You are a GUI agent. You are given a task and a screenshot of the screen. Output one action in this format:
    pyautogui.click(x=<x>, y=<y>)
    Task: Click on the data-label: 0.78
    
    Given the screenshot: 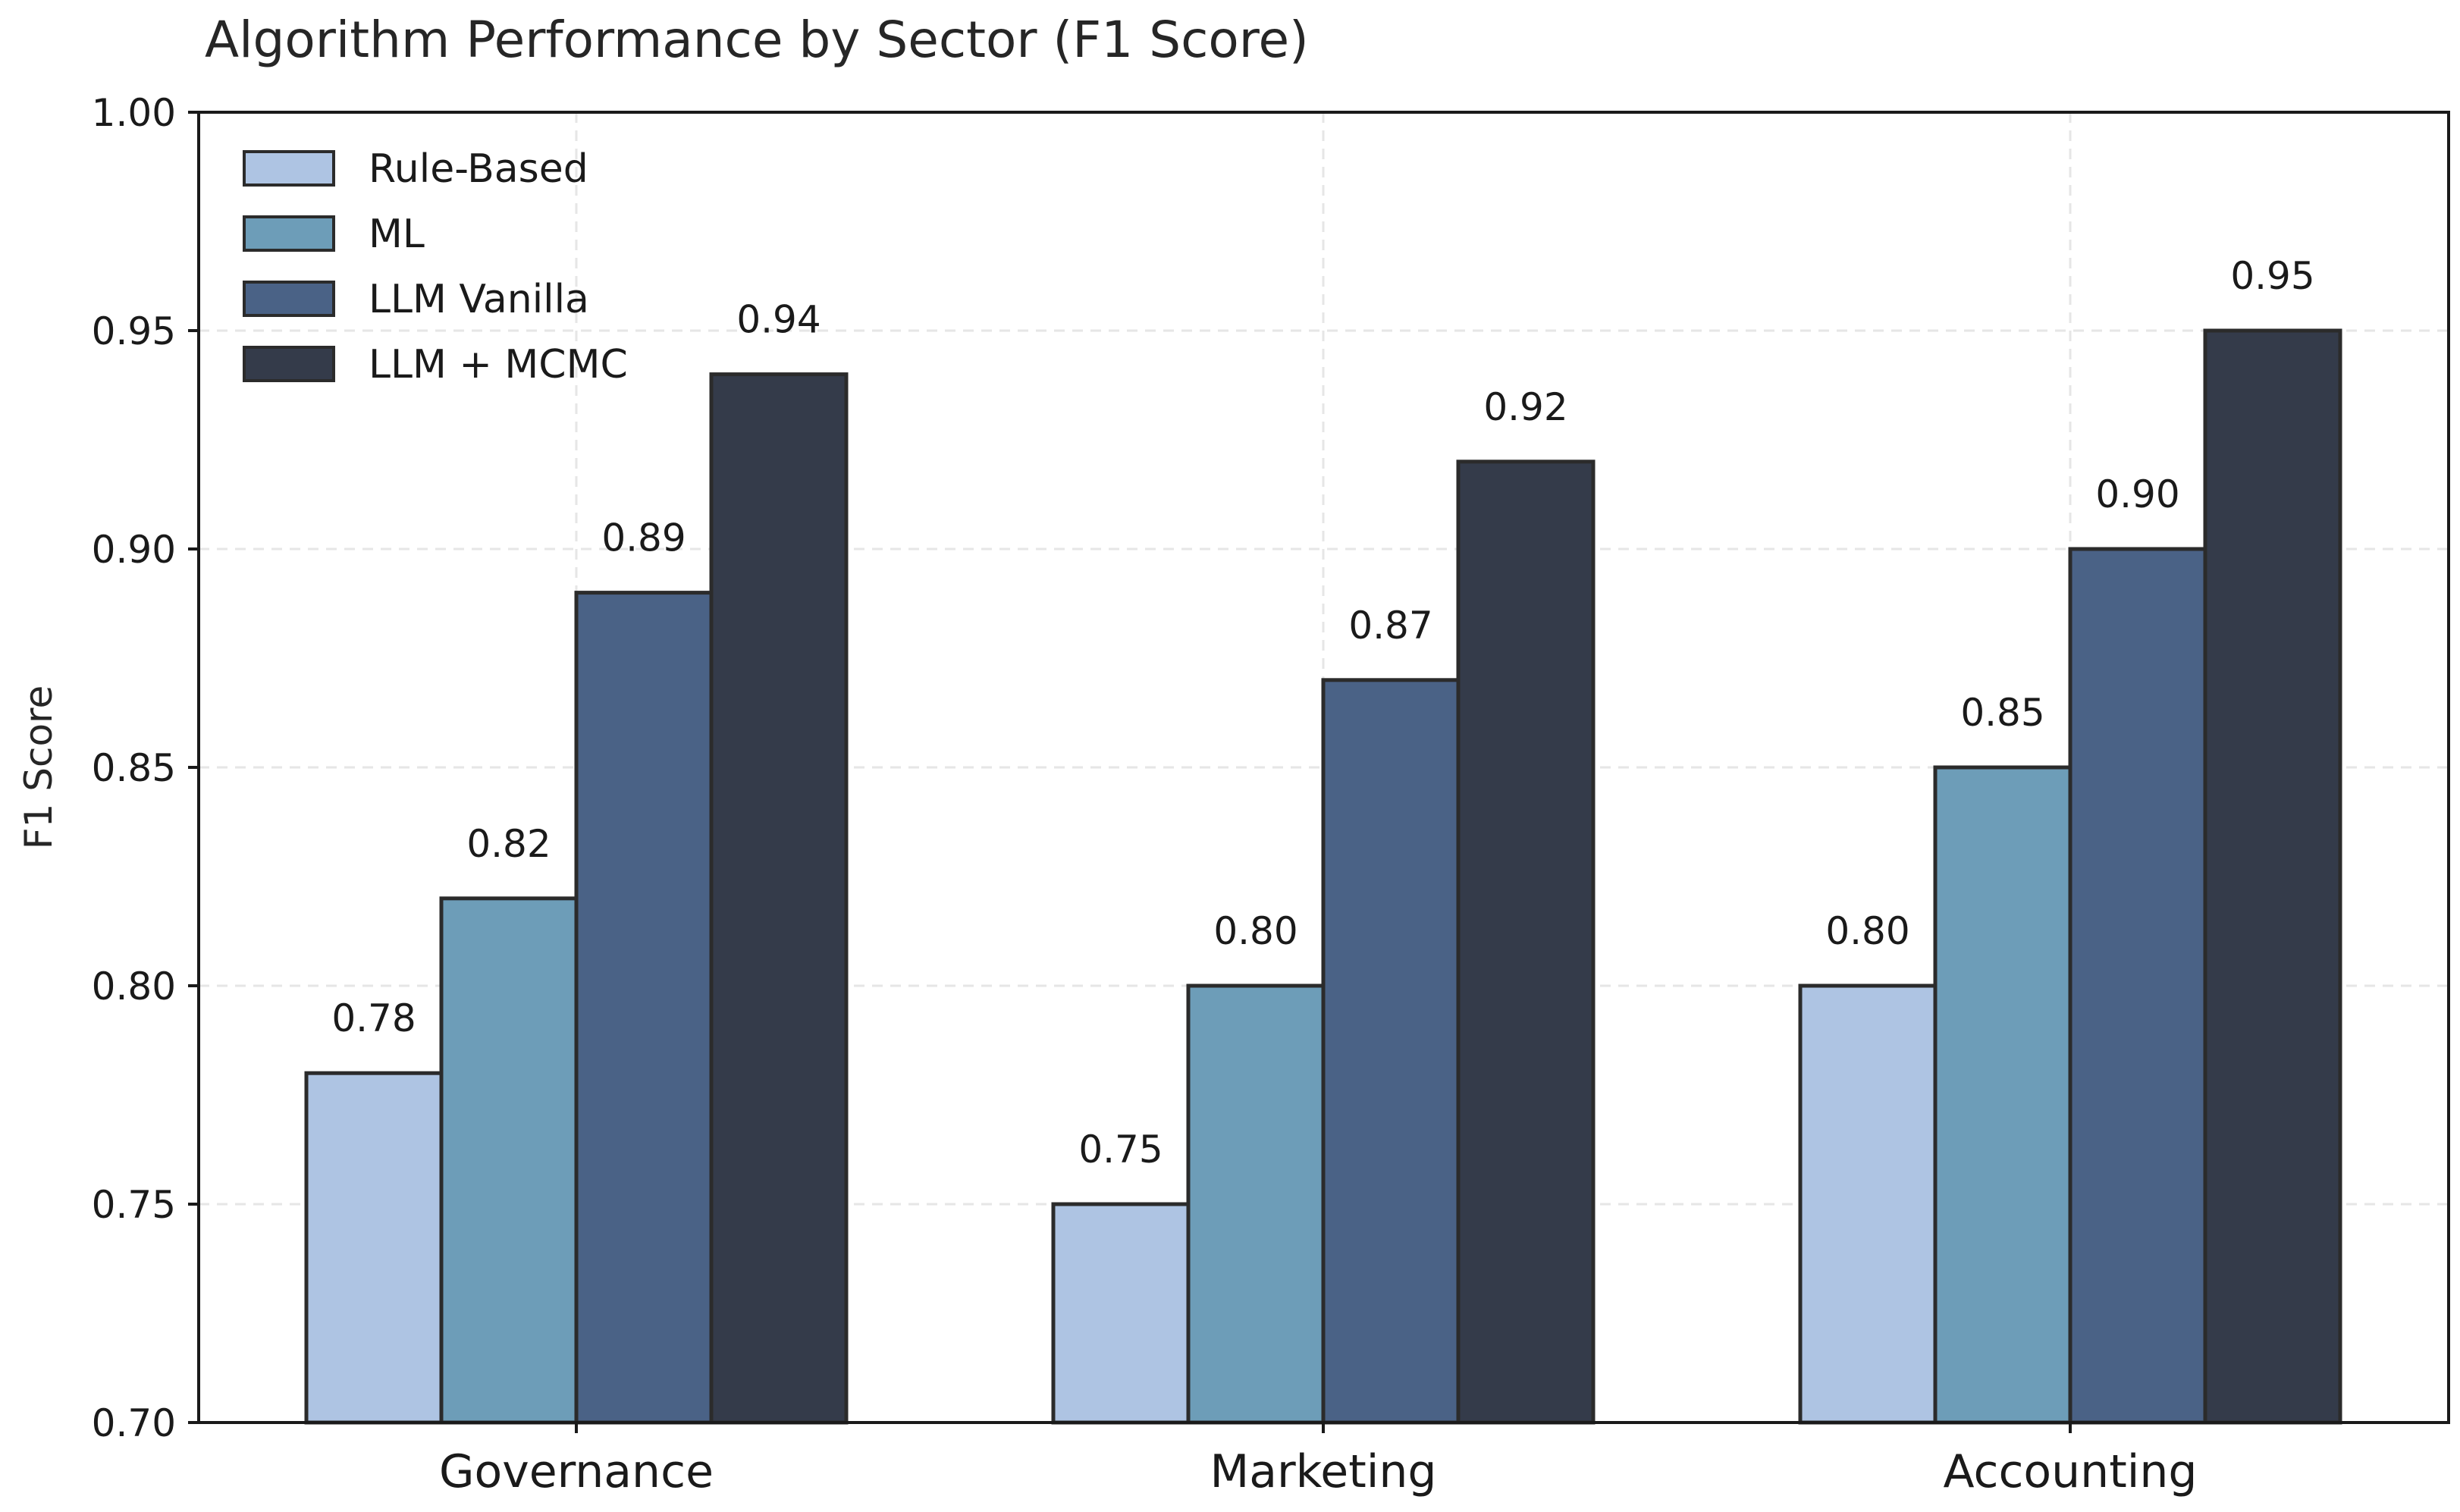 What is the action you would take?
    pyautogui.click(x=373, y=1018)
    